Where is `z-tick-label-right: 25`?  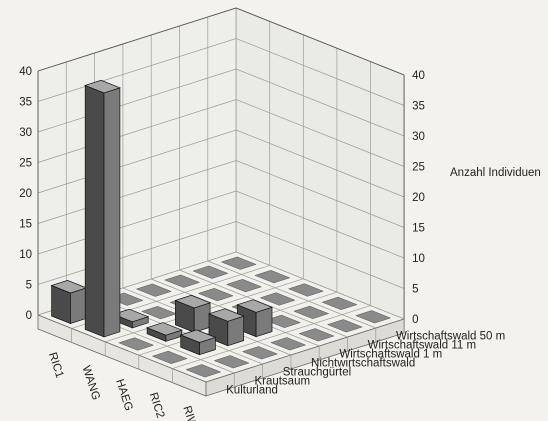 z-tick-label-right: 25 is located at coordinates (418, 168).